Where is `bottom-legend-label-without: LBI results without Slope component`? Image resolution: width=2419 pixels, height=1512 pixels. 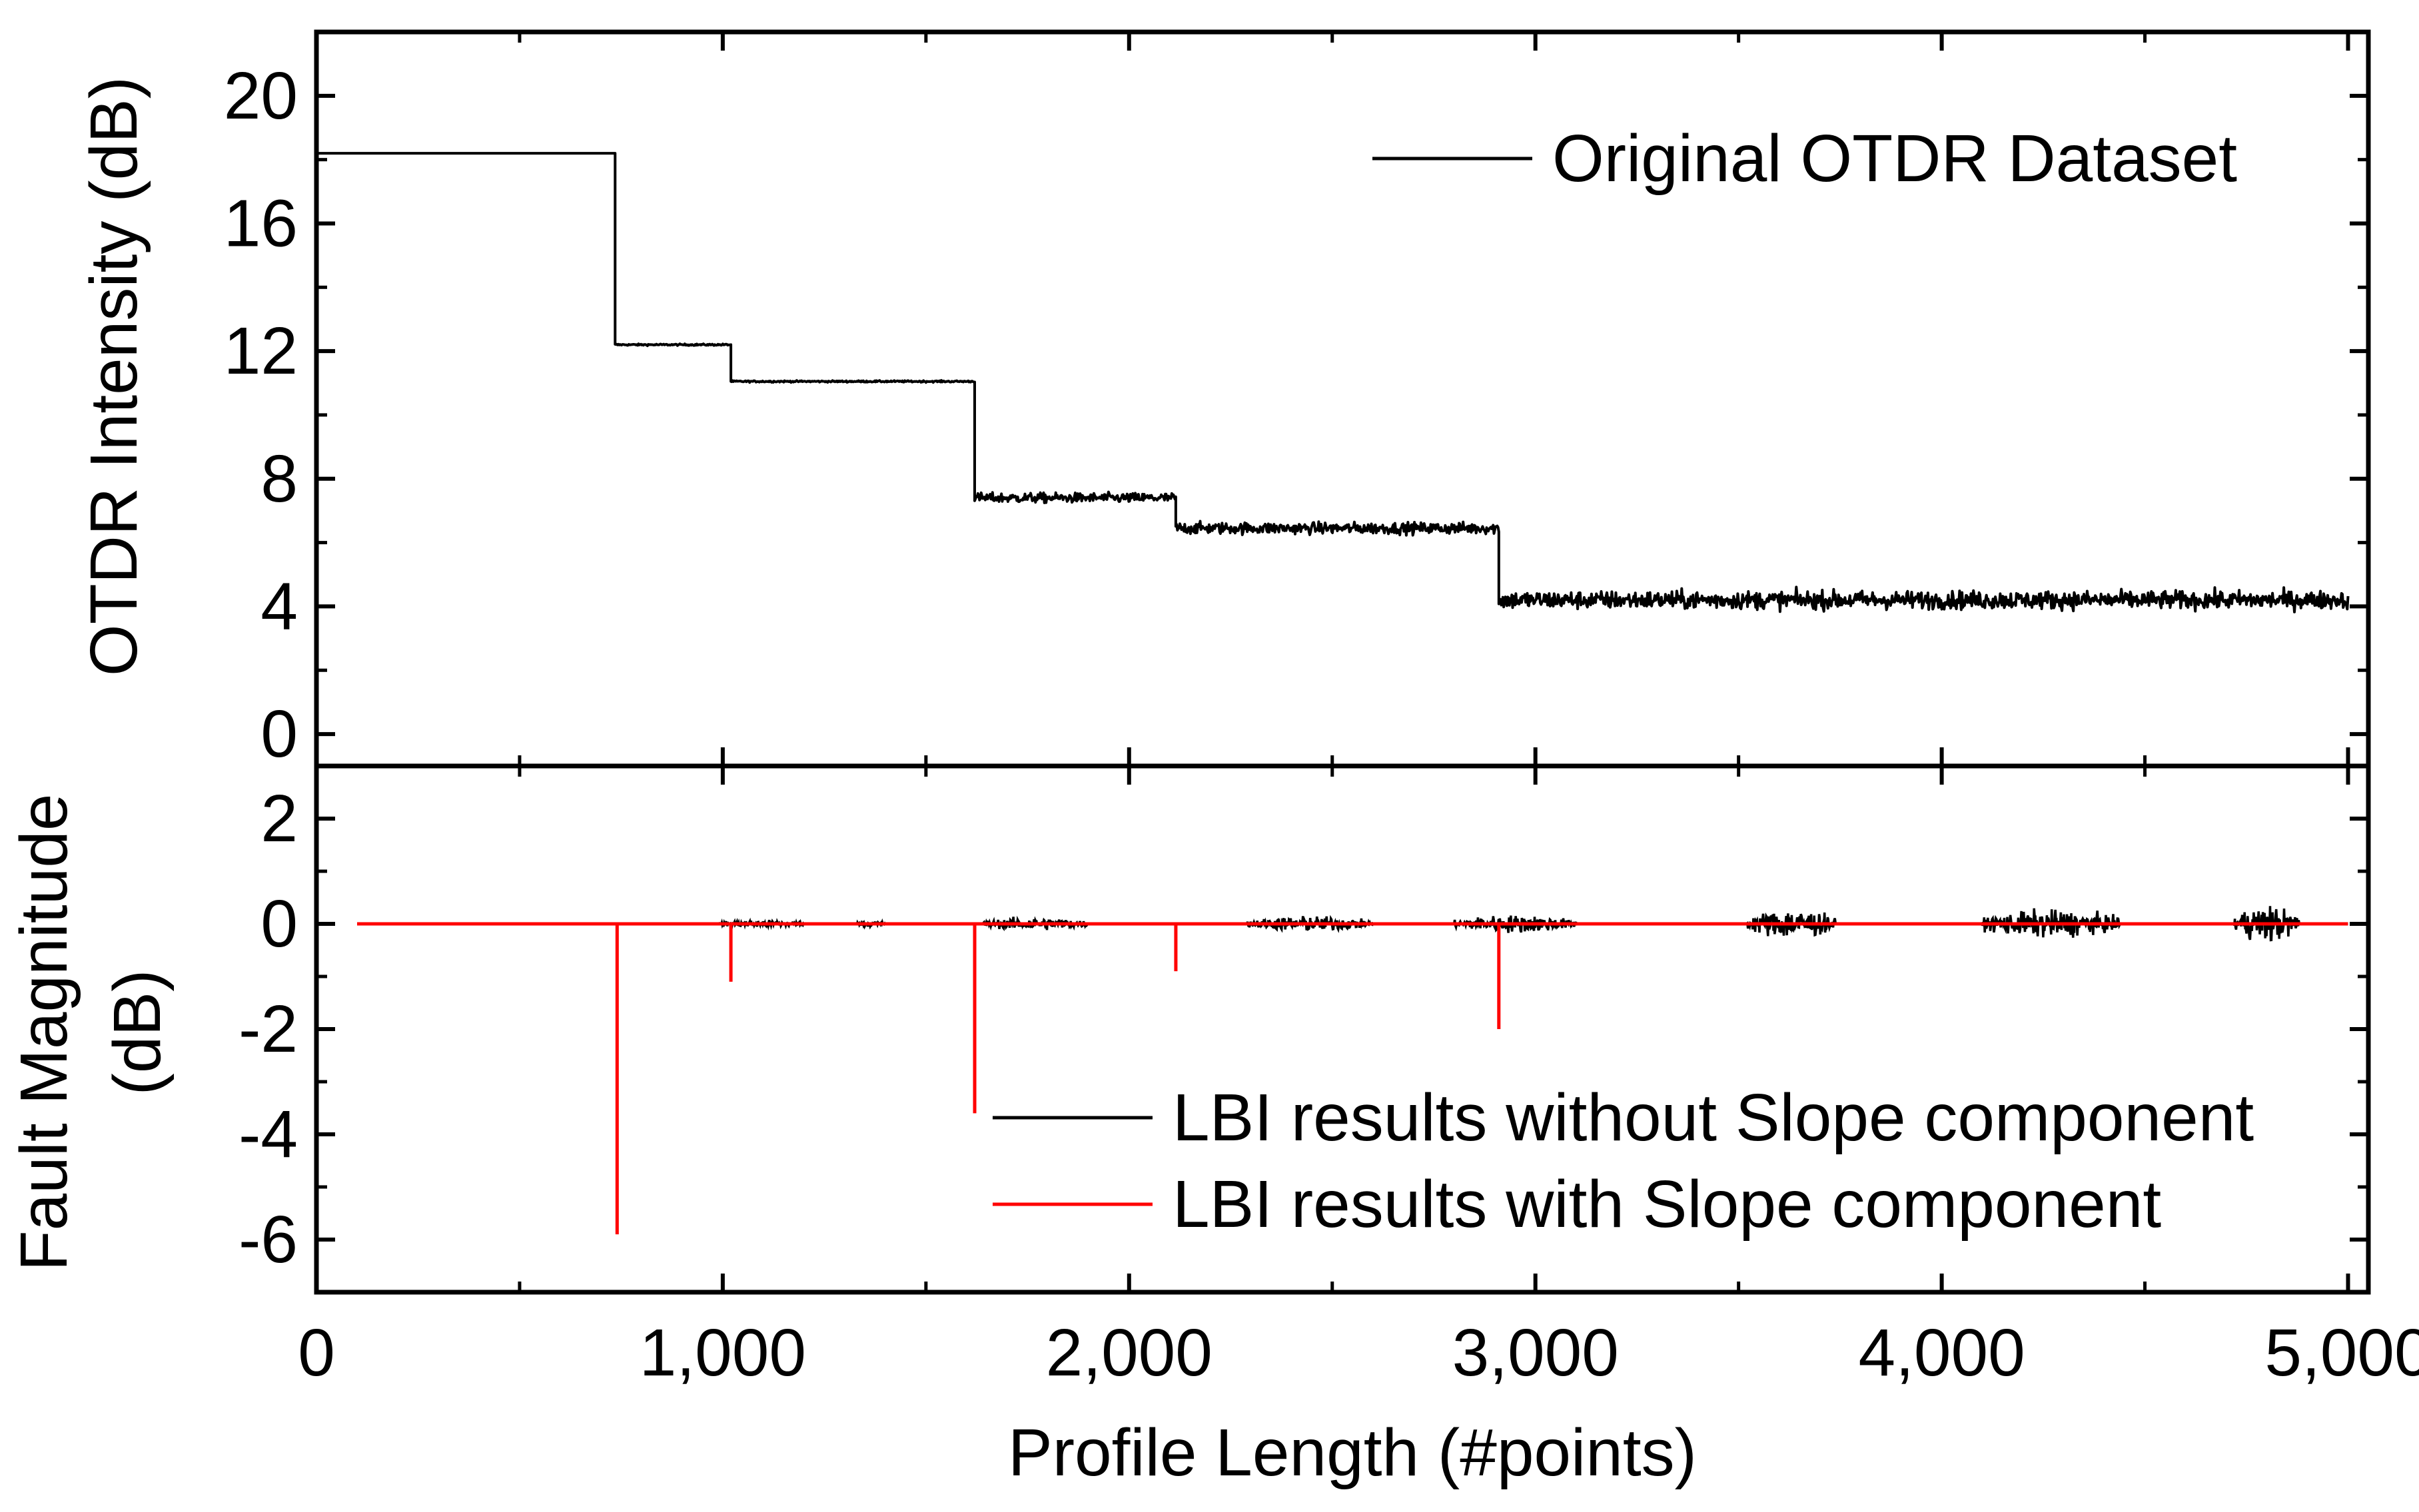
bottom-legend-label-without: LBI results without Slope component is located at coordinates (1713, 1118).